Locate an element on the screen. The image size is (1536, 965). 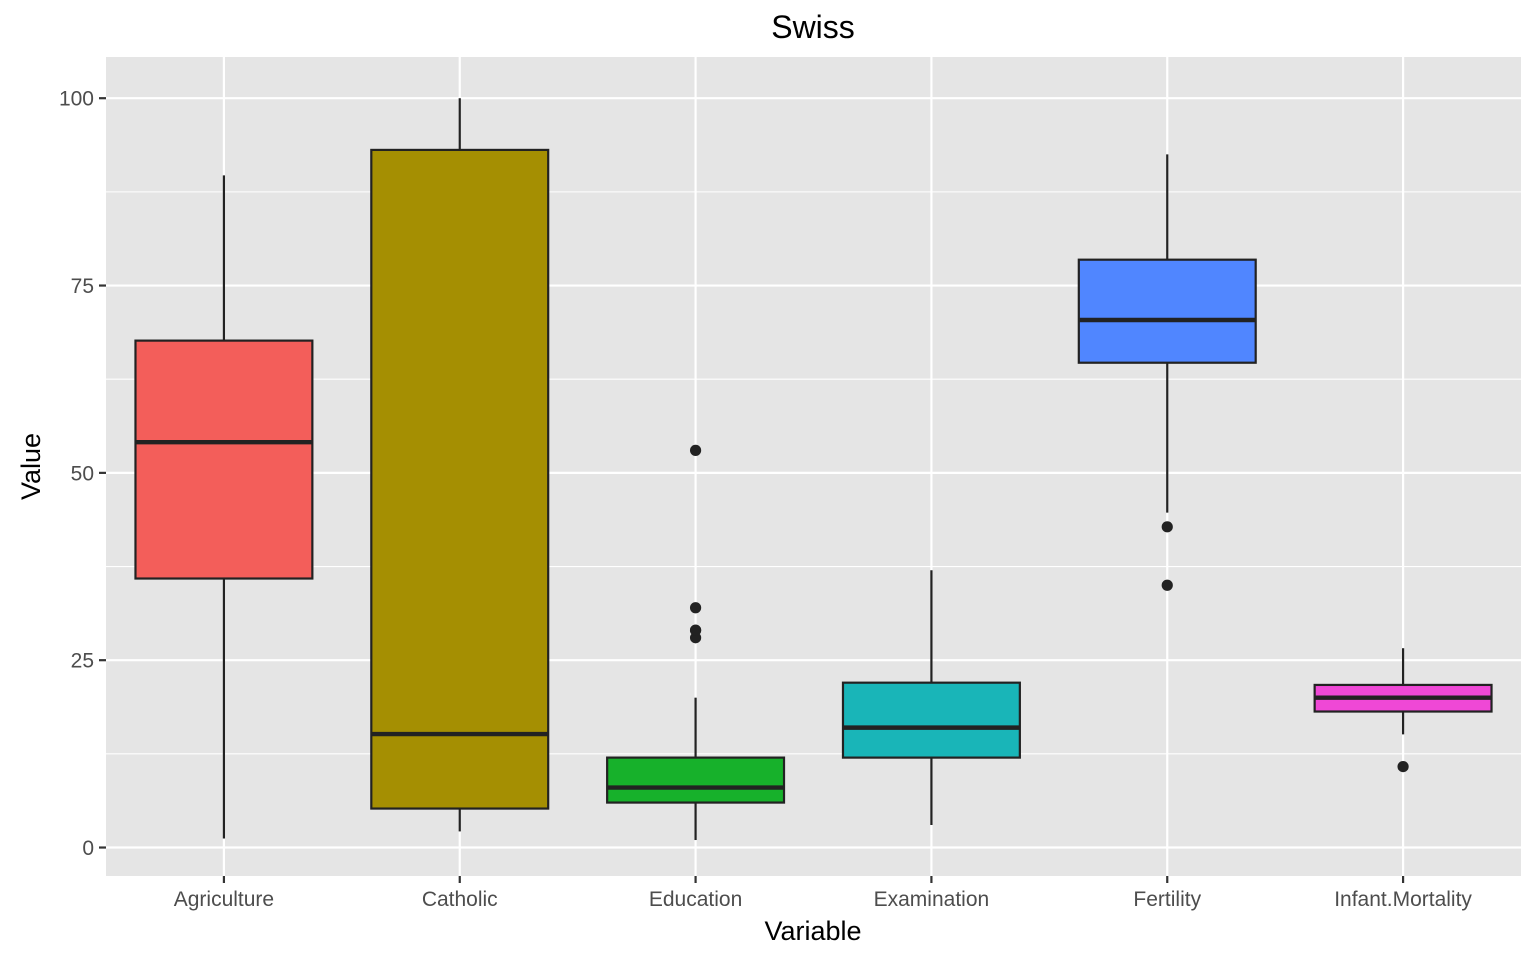
y-axis: 0 25 50 75 100 is located at coordinates (82, 474).